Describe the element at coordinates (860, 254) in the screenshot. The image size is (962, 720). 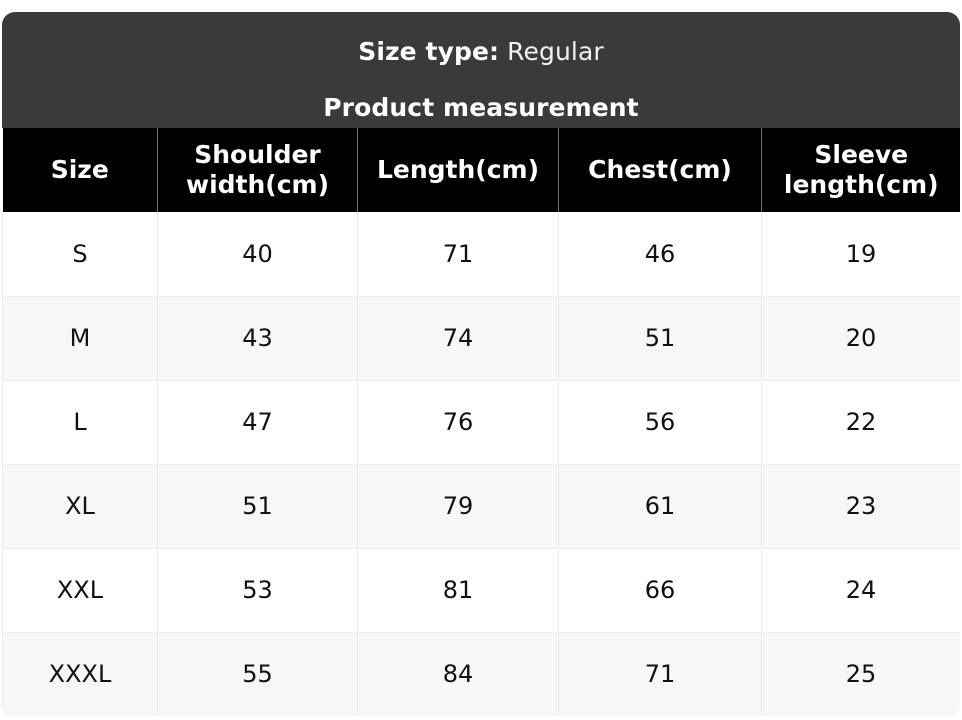
I see `cell-sleeve: 19` at that location.